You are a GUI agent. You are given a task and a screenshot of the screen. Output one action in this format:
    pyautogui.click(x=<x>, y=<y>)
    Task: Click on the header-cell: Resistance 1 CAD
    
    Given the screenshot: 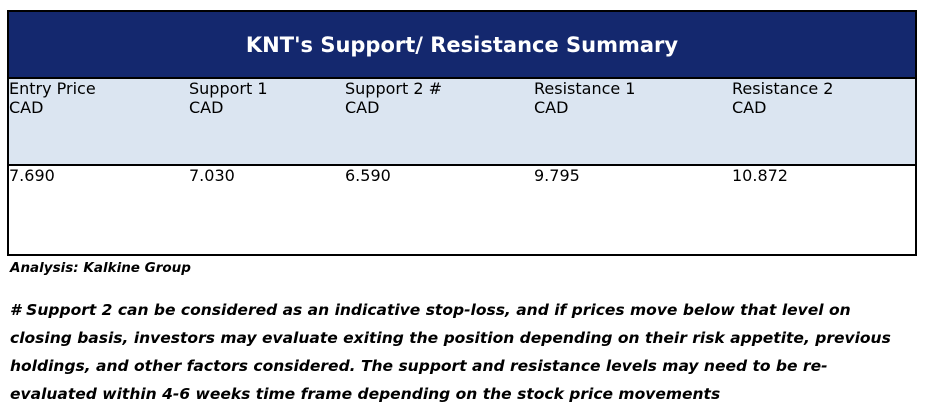 What is the action you would take?
    pyautogui.click(x=633, y=121)
    